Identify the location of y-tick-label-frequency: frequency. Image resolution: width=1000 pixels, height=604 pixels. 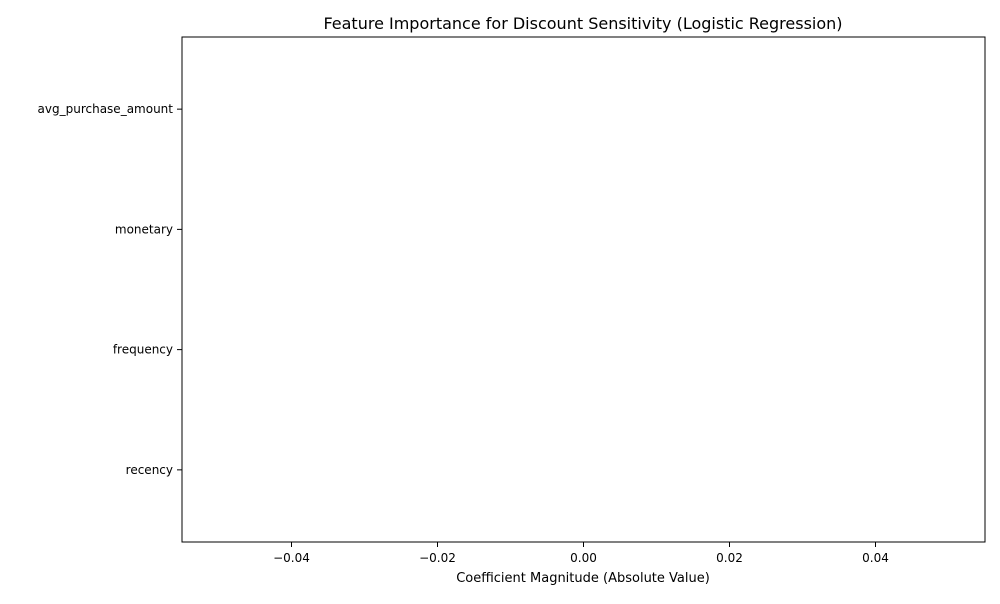
(143, 350).